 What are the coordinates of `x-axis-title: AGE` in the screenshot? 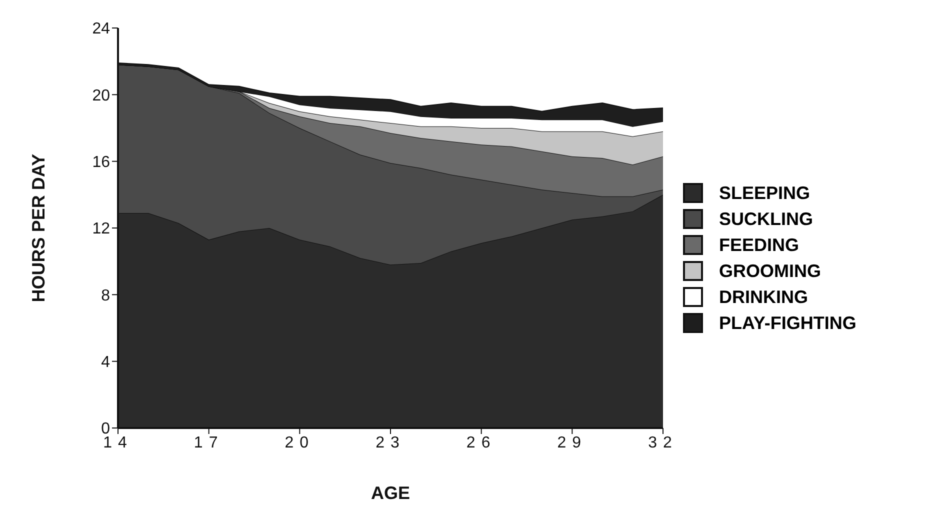 It's located at (390, 492).